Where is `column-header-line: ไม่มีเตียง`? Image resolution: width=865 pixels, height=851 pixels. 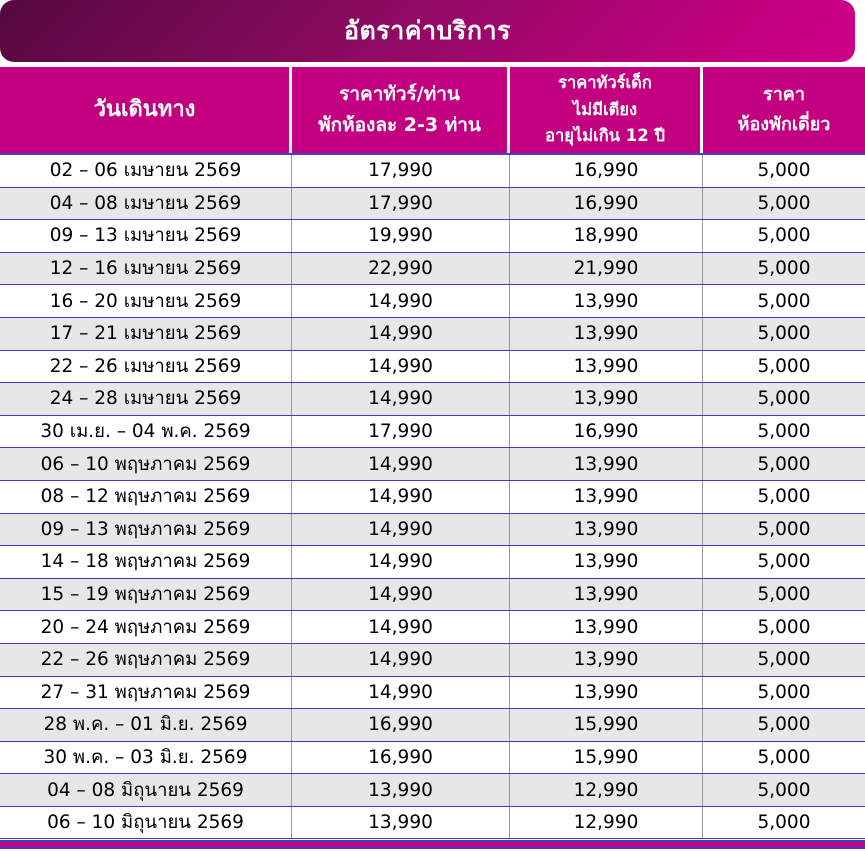
column-header-line: ไม่มีเตียง is located at coordinates (605, 109).